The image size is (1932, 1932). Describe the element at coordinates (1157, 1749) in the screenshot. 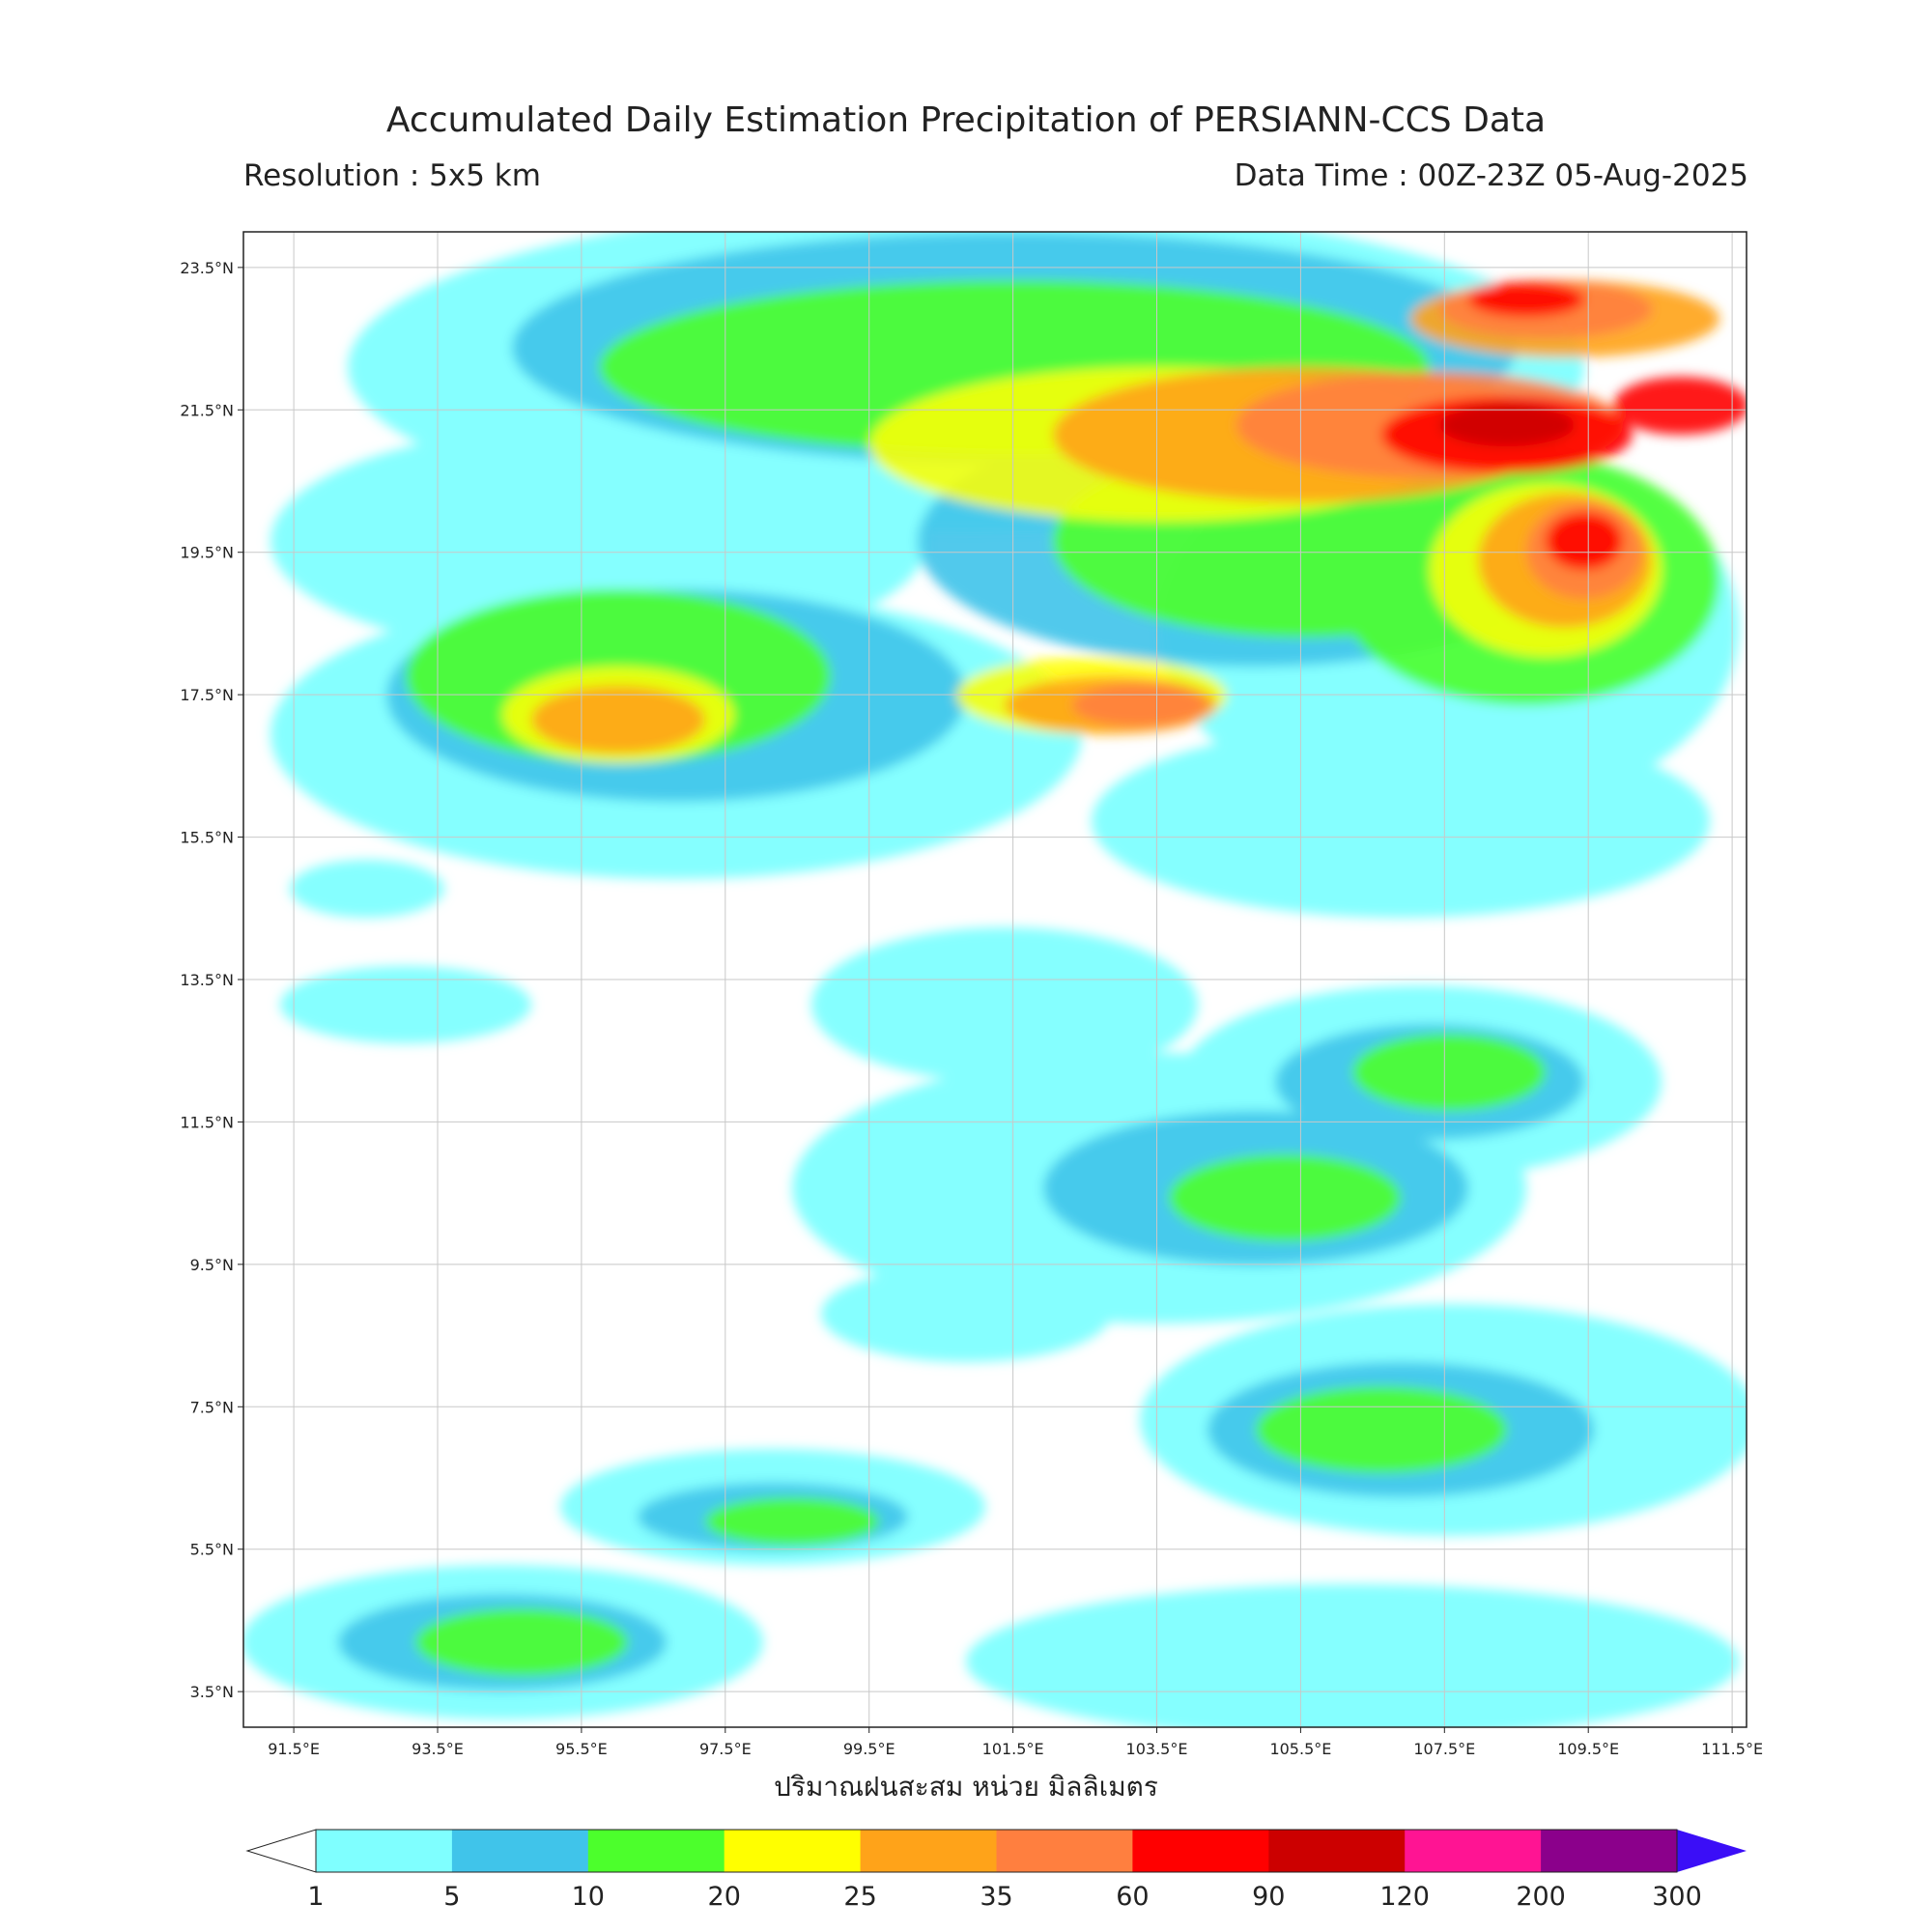

I see `lon-tick-label: 103.5°E` at that location.